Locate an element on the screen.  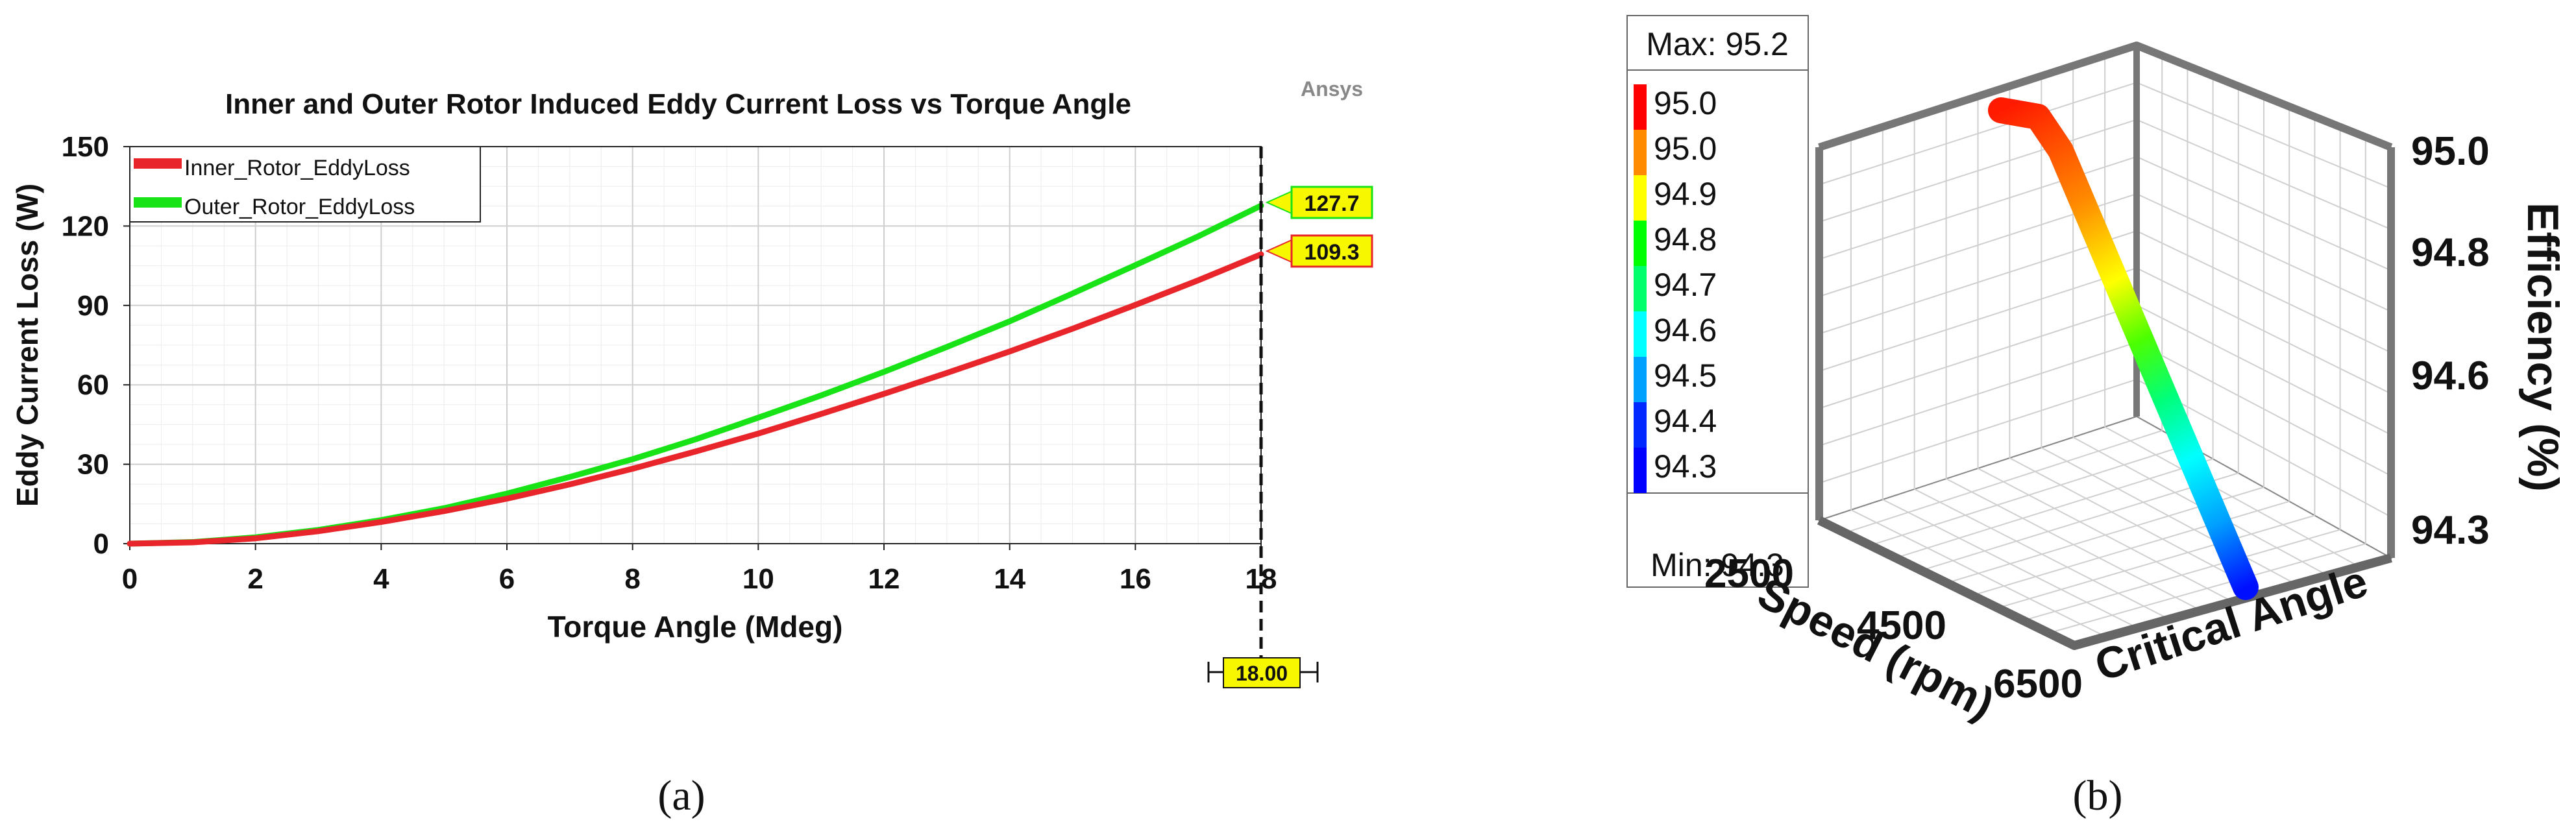
colorbar-level-label: 94.9 is located at coordinates (1685, 194).